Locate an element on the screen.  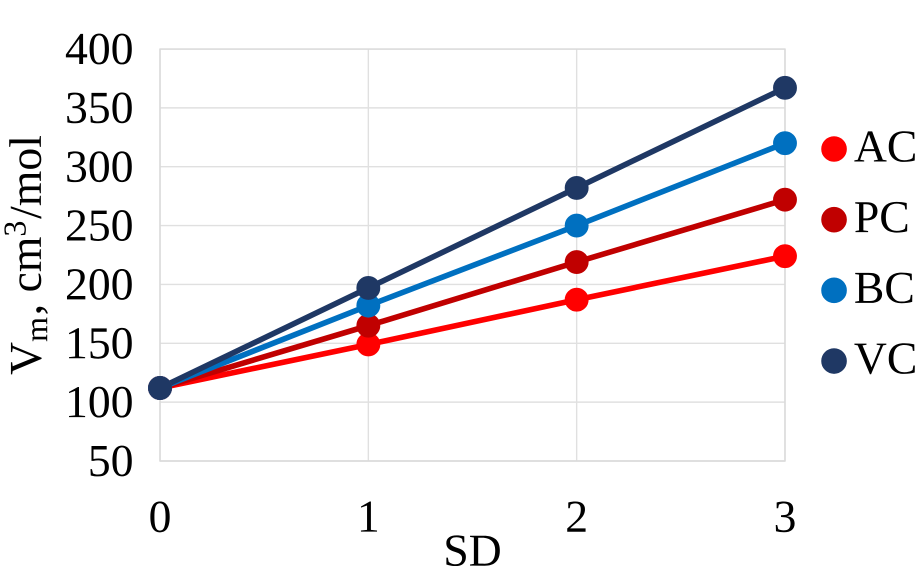
y-tick-label: 250 is located at coordinates (99, 225).